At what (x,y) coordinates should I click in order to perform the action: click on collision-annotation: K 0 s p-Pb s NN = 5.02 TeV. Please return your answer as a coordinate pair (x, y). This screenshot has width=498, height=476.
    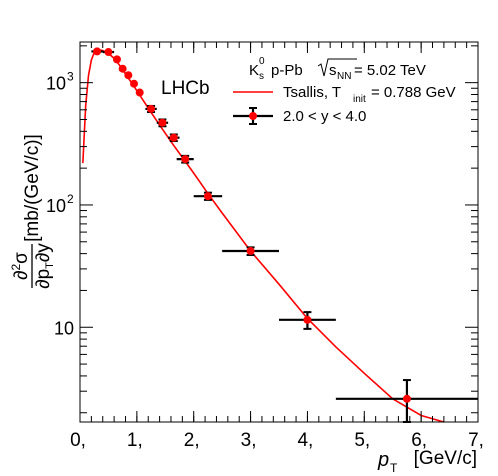
    Looking at the image, I should click on (337, 69).